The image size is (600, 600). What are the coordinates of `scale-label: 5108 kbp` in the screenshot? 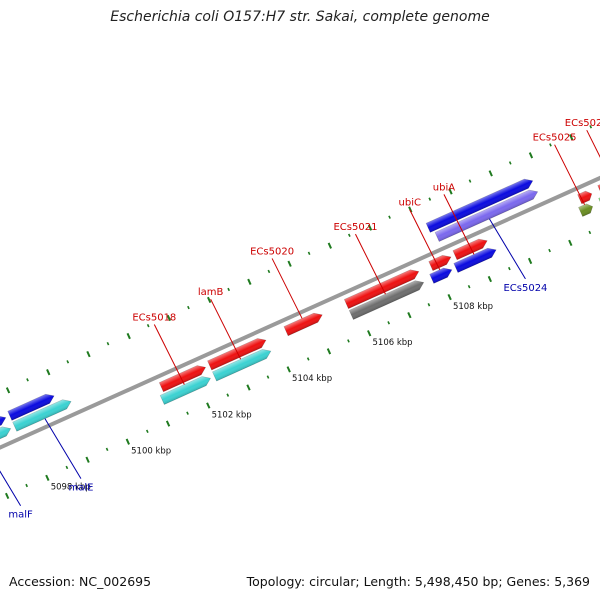 It's located at (473, 307).